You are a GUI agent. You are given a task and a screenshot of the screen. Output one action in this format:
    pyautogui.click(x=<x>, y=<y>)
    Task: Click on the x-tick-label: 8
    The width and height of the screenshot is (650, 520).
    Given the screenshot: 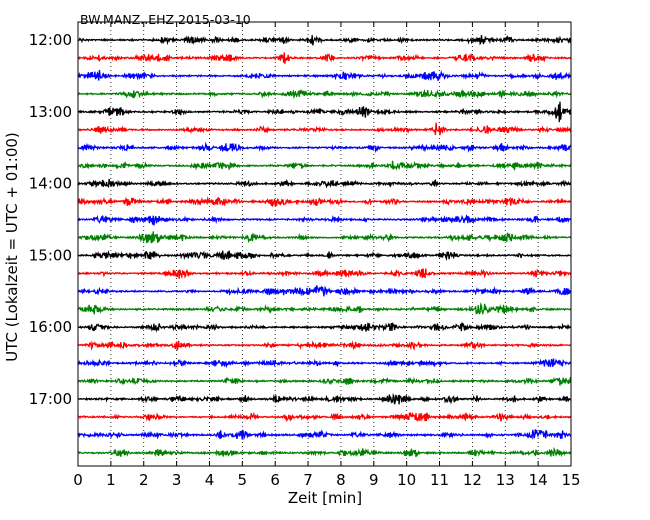 What is the action you would take?
    pyautogui.click(x=341, y=480)
    